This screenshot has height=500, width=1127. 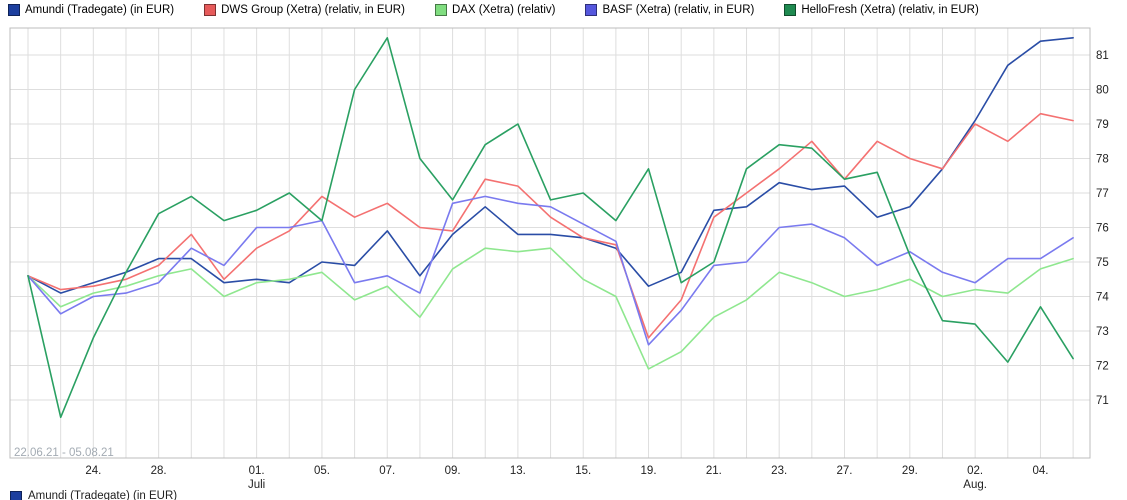 I want to click on legend-item-2: DWS Group (Xetra) (relativ, in EUR), so click(x=304, y=10).